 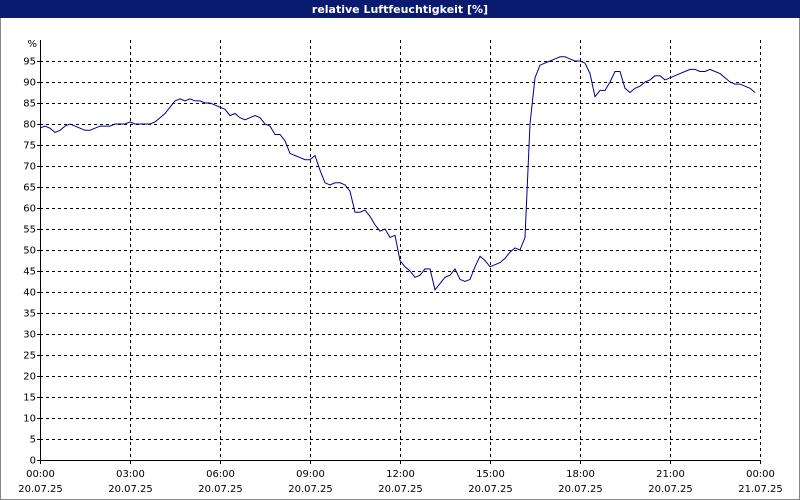 What do you see at coordinates (760, 489) in the screenshot?
I see `x-tick-date: 21.07.25` at bounding box center [760, 489].